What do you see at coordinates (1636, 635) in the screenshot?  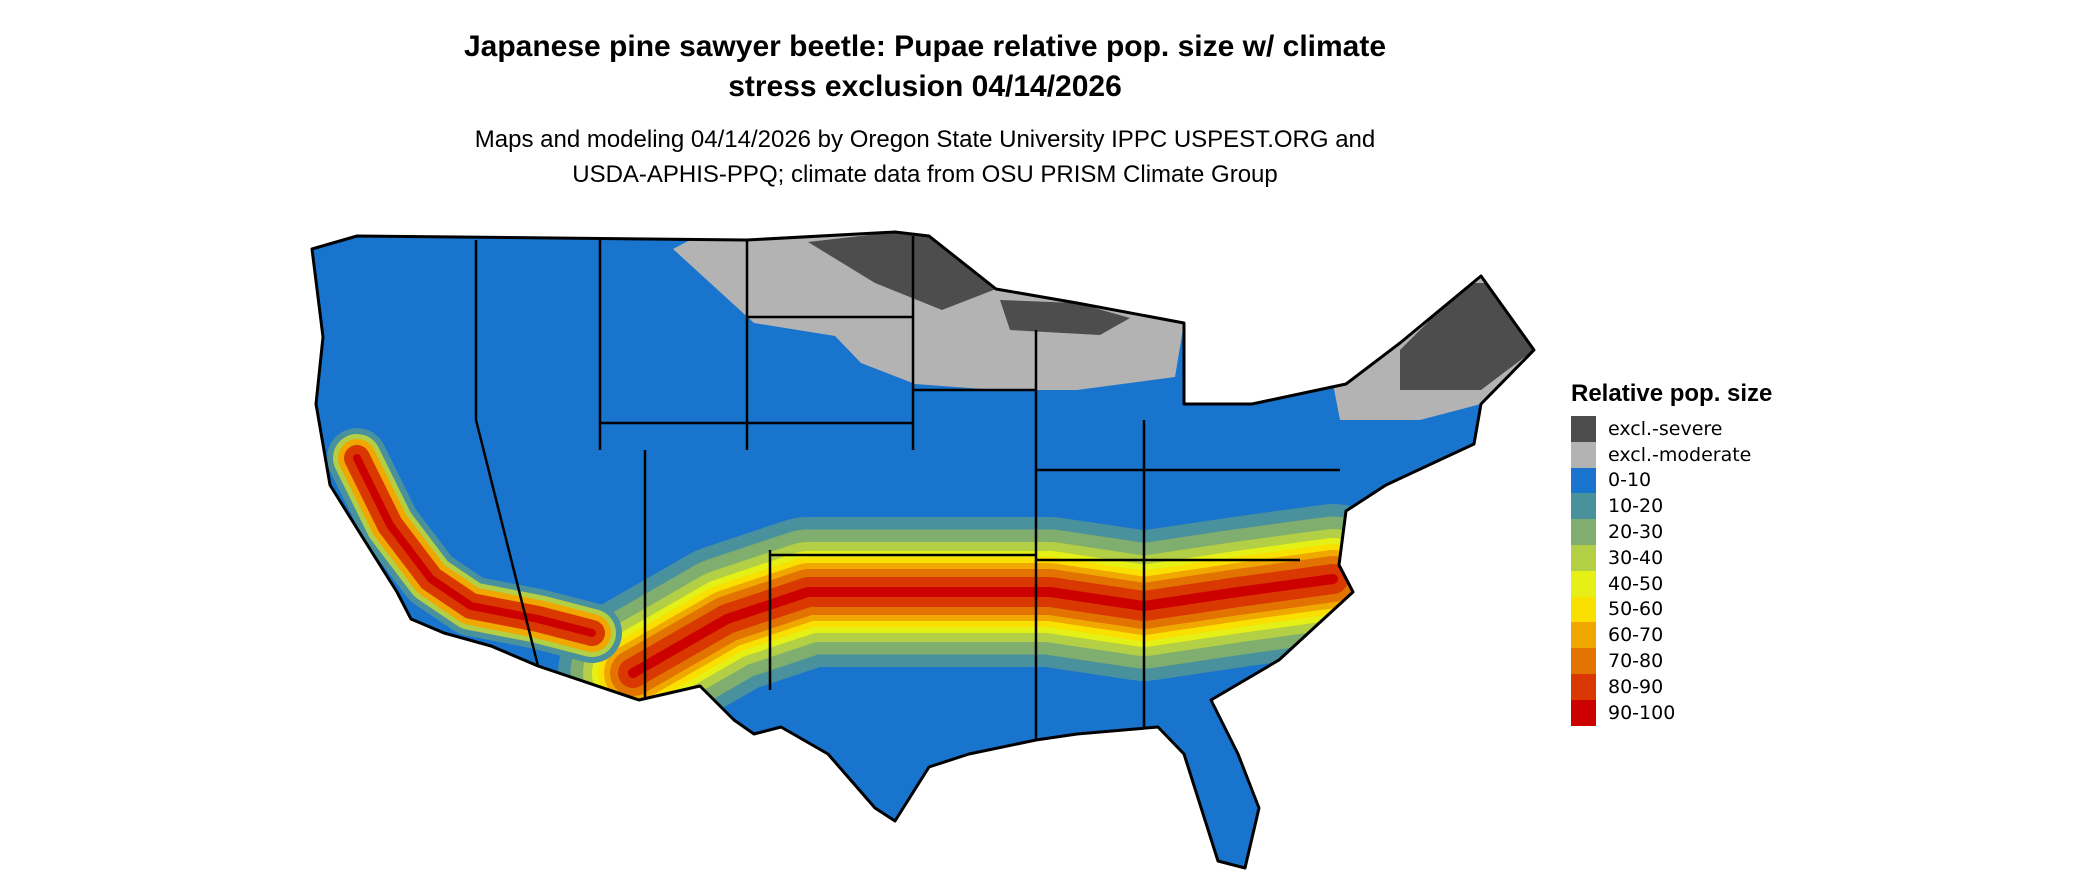 I see `legend-label: 60-70` at bounding box center [1636, 635].